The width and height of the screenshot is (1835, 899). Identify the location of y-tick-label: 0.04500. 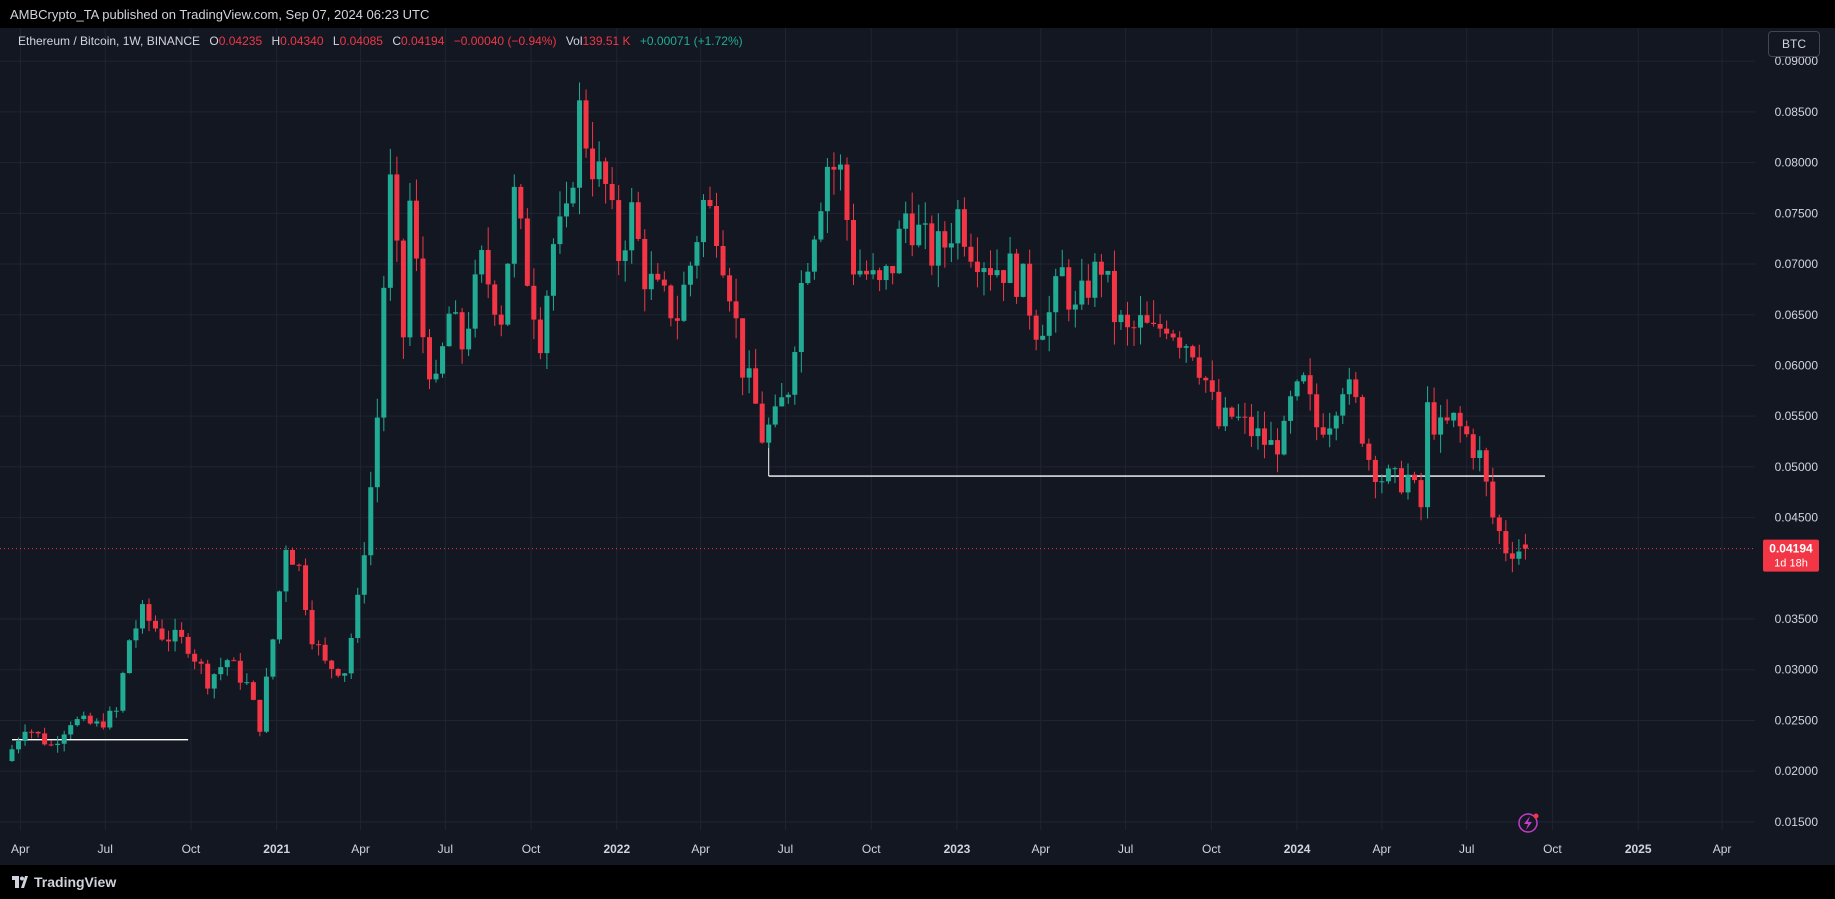
(1797, 518).